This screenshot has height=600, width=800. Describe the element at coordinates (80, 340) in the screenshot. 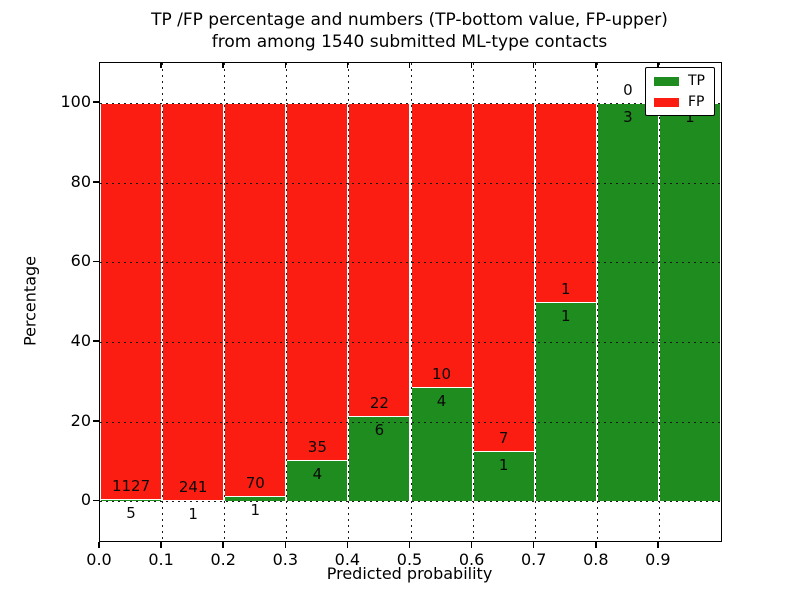

I see `y-tick-label: 40` at that location.